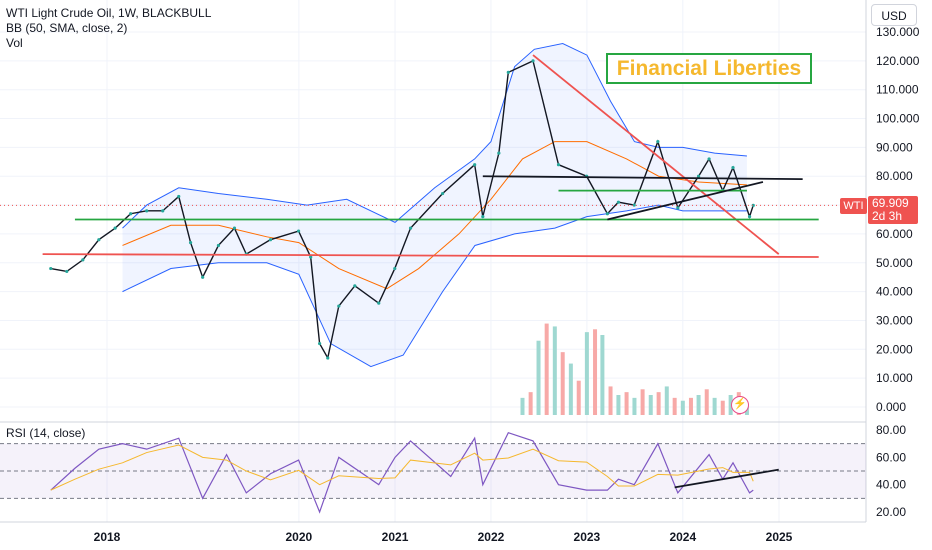  What do you see at coordinates (894, 263) in the screenshot?
I see `price-tick-label: 50.000` at bounding box center [894, 263].